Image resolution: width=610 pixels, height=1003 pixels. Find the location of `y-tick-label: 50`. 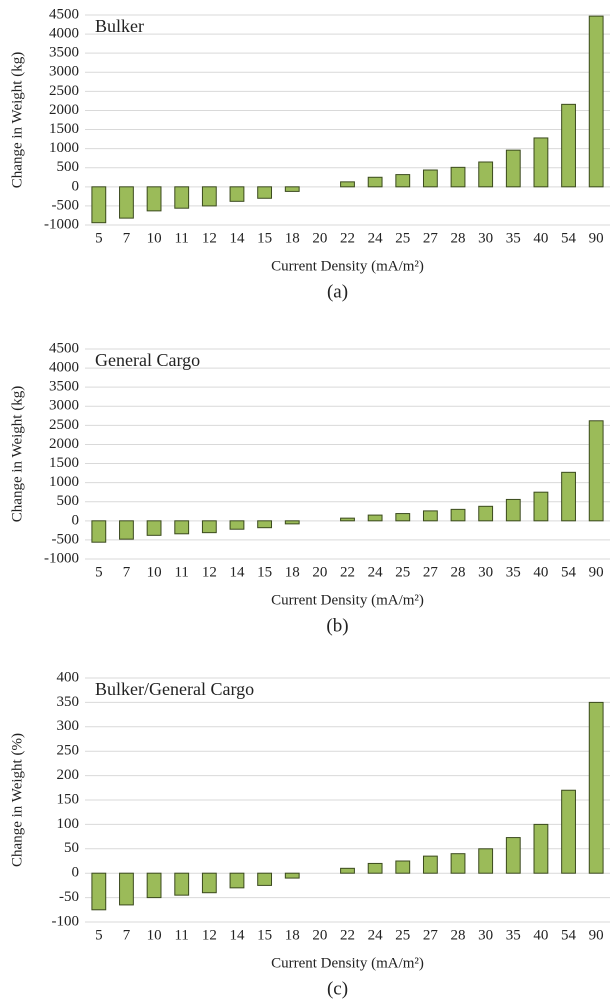

y-tick-label: 50 is located at coordinates (71, 848).